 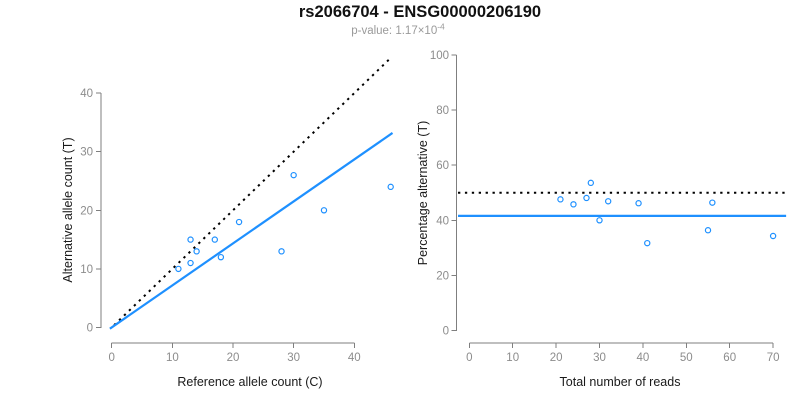 I want to click on x-axis-title-left: Reference allele count (C), so click(x=249, y=382).